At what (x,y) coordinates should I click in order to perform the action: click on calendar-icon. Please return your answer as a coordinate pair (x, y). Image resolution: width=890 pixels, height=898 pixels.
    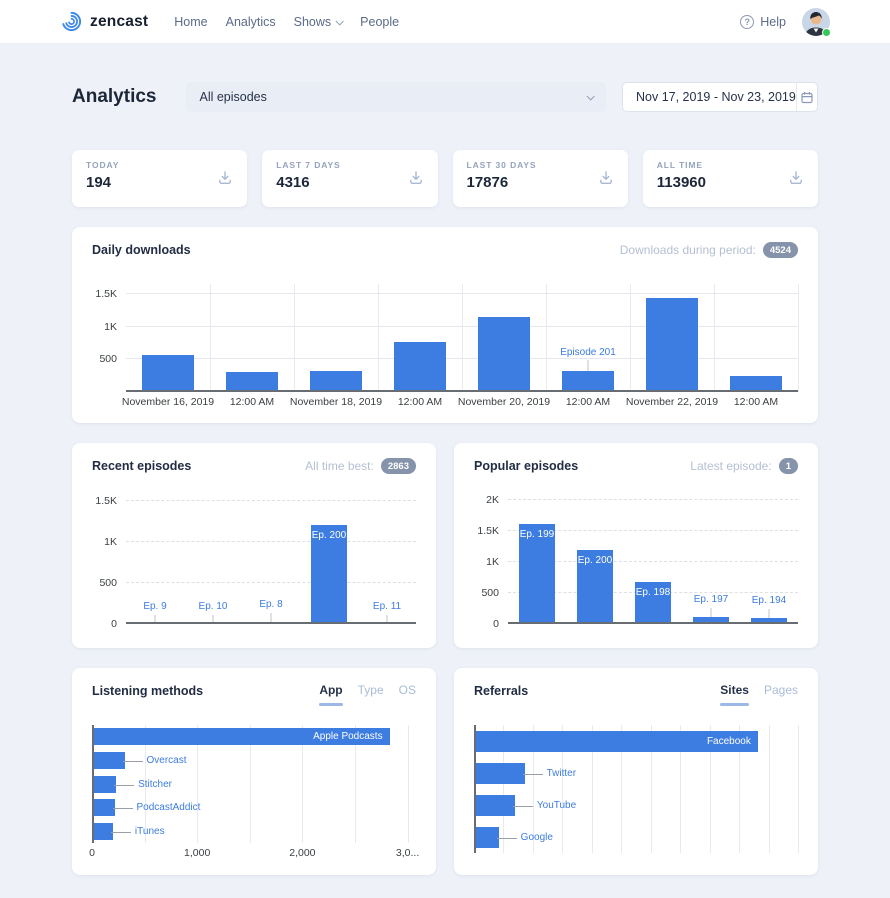
    Looking at the image, I should click on (807, 97).